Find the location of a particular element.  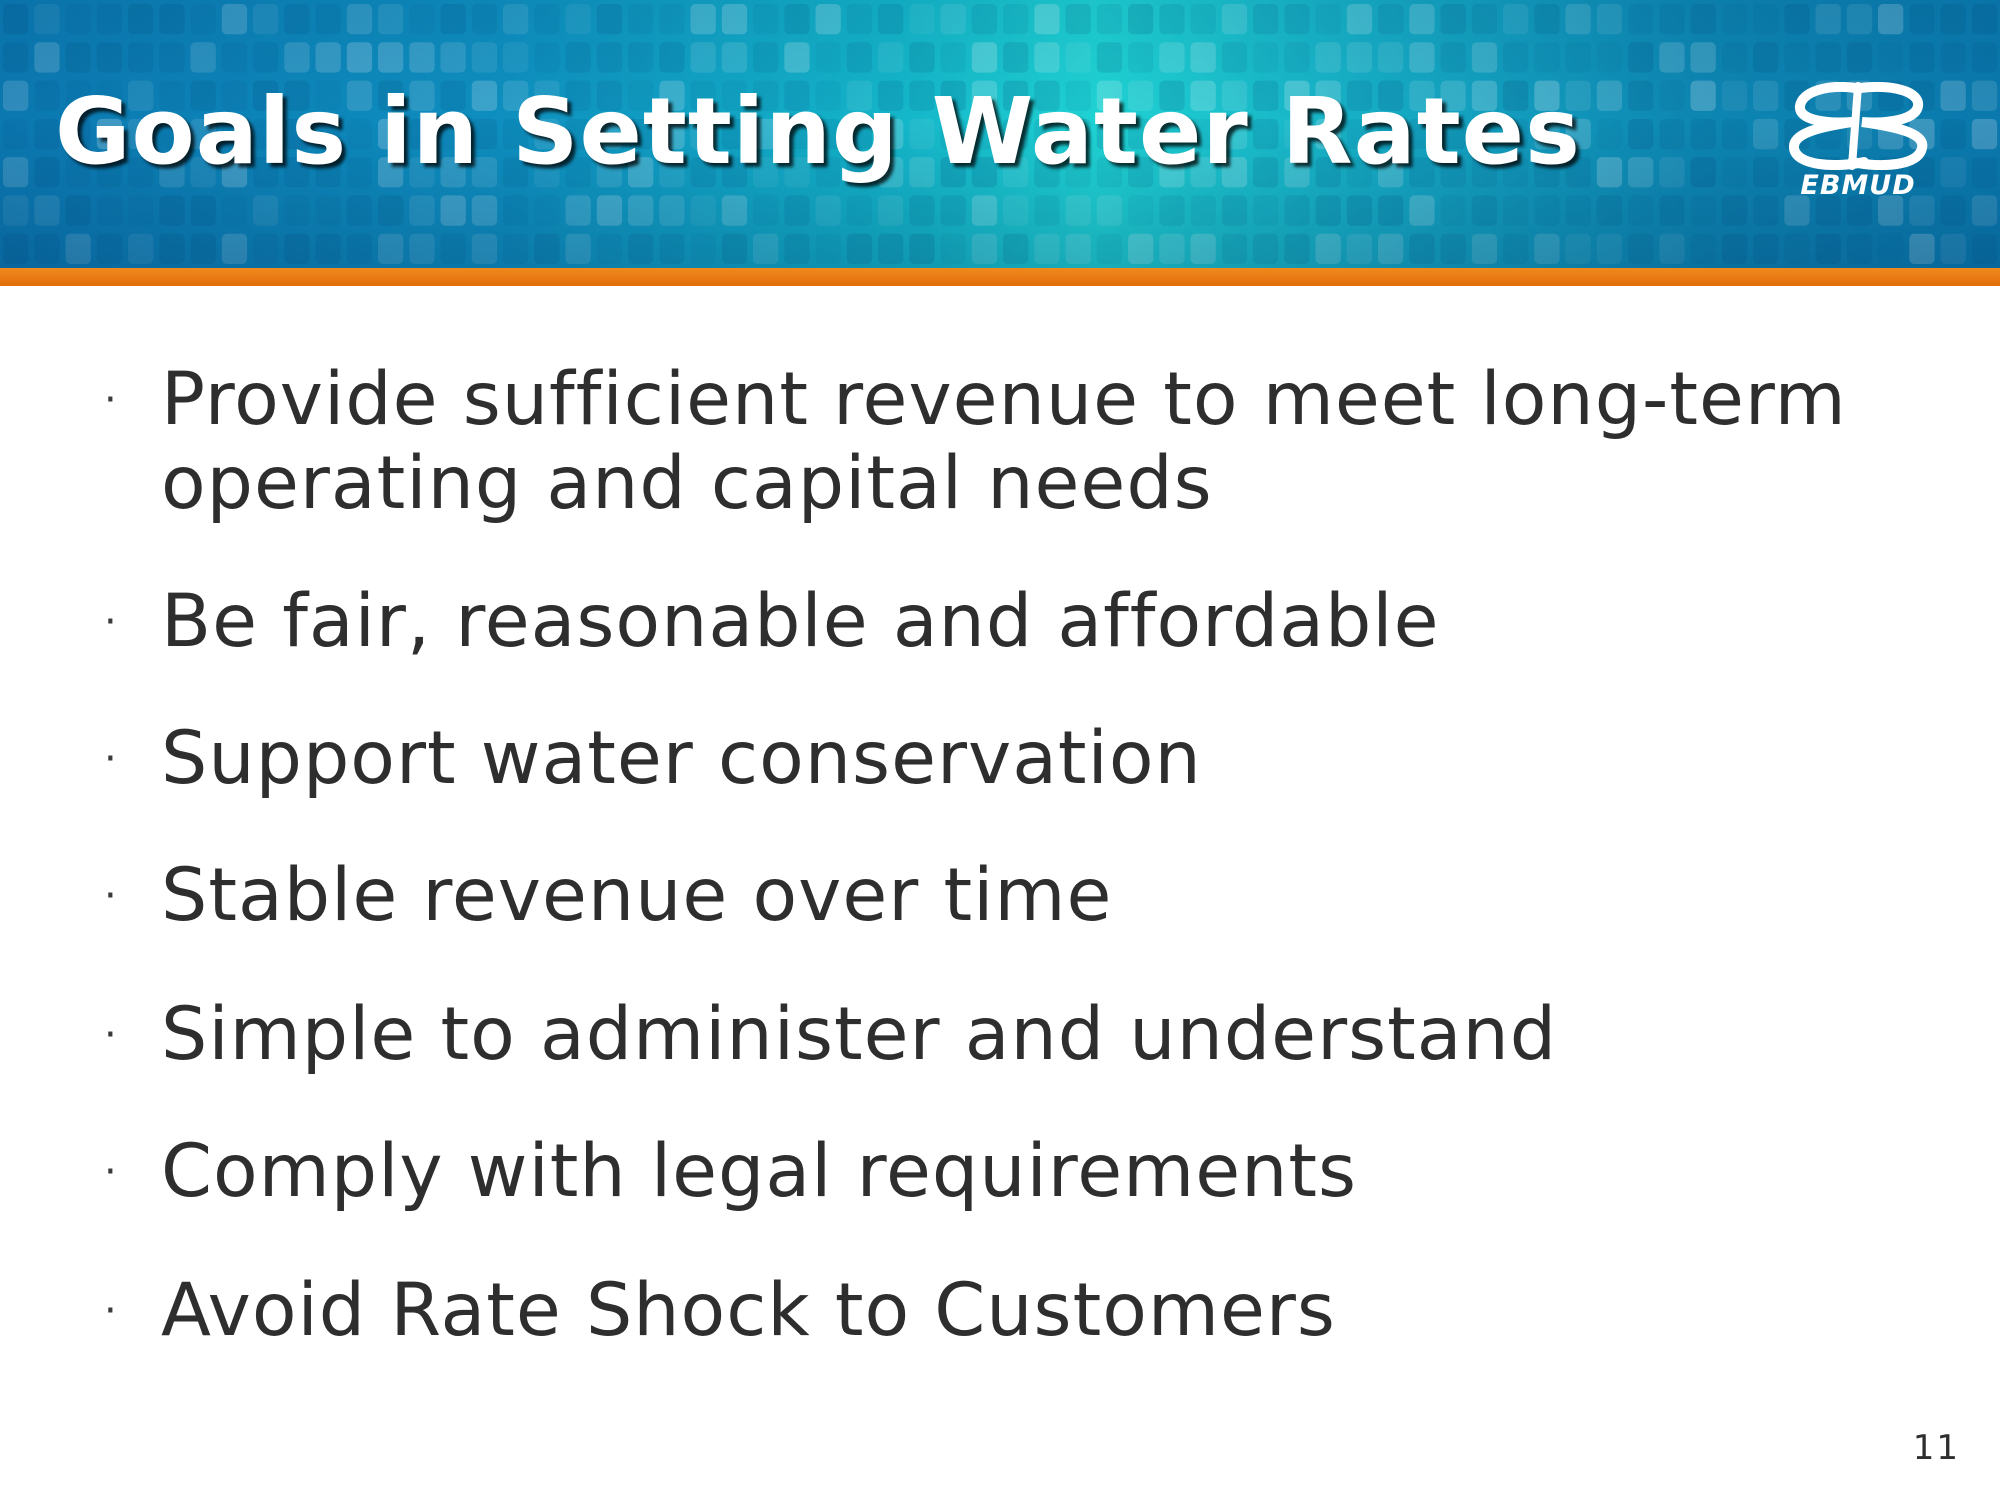

slide-title: Goals in Setting Water Rates is located at coordinates (818, 131).